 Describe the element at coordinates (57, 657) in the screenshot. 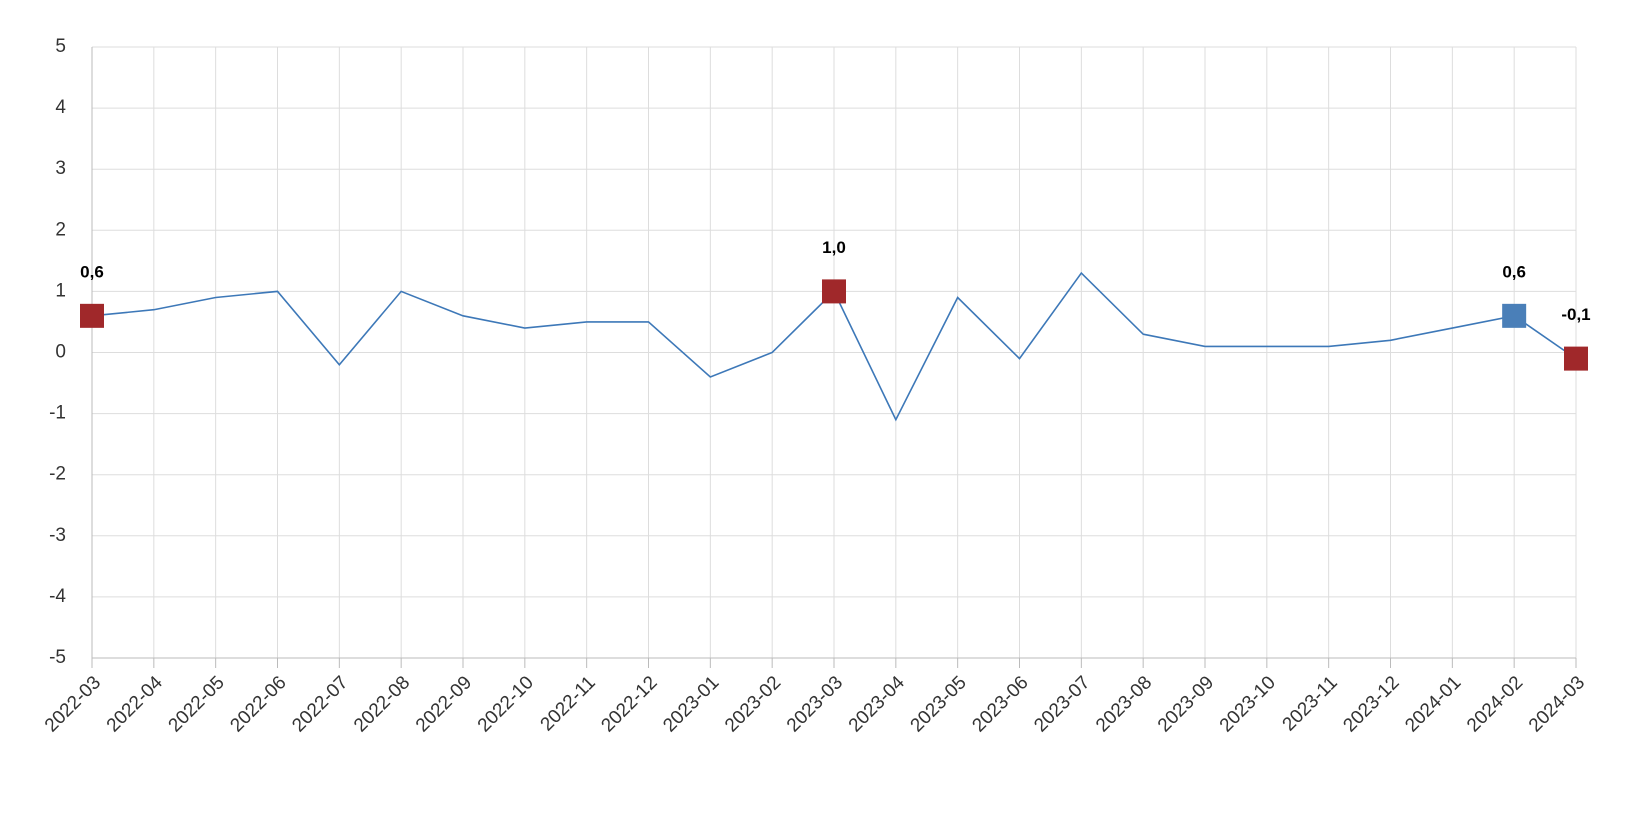

I see `y-tick-label: -5` at that location.